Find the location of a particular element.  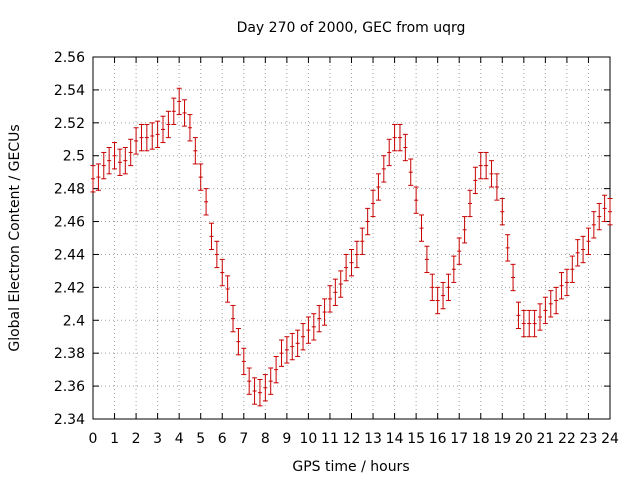

x-tick-label: 22 is located at coordinates (567, 439).